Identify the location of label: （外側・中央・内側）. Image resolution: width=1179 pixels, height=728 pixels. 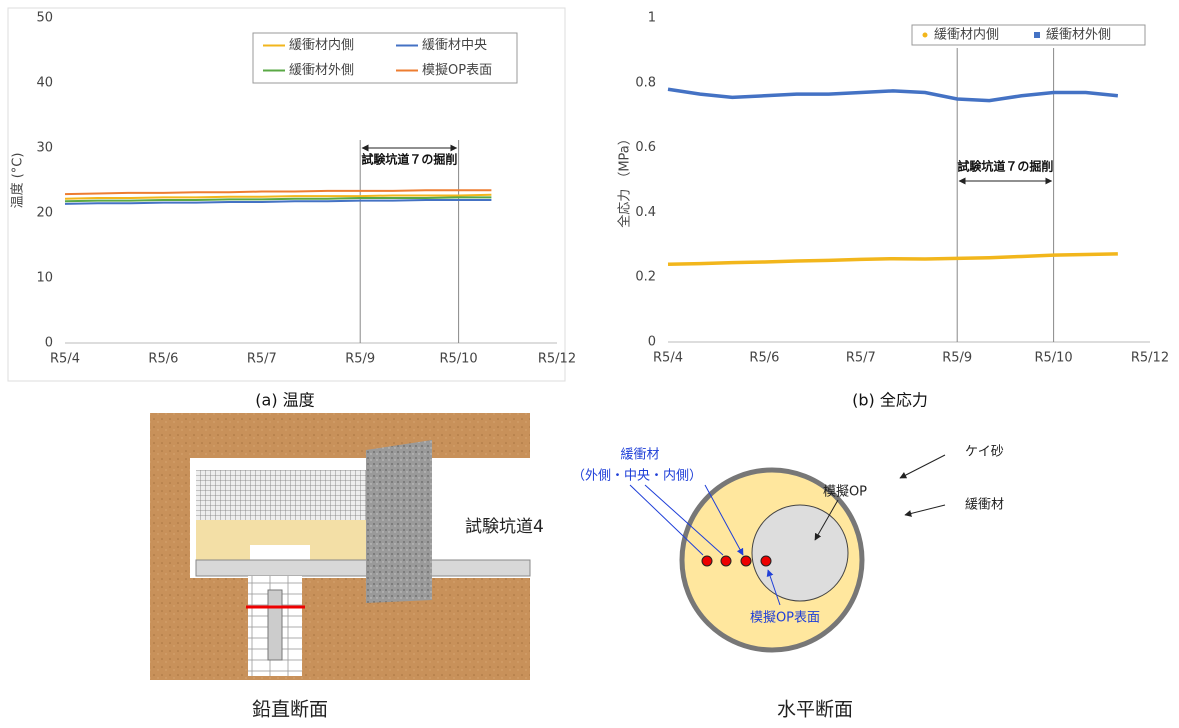
(637, 476).